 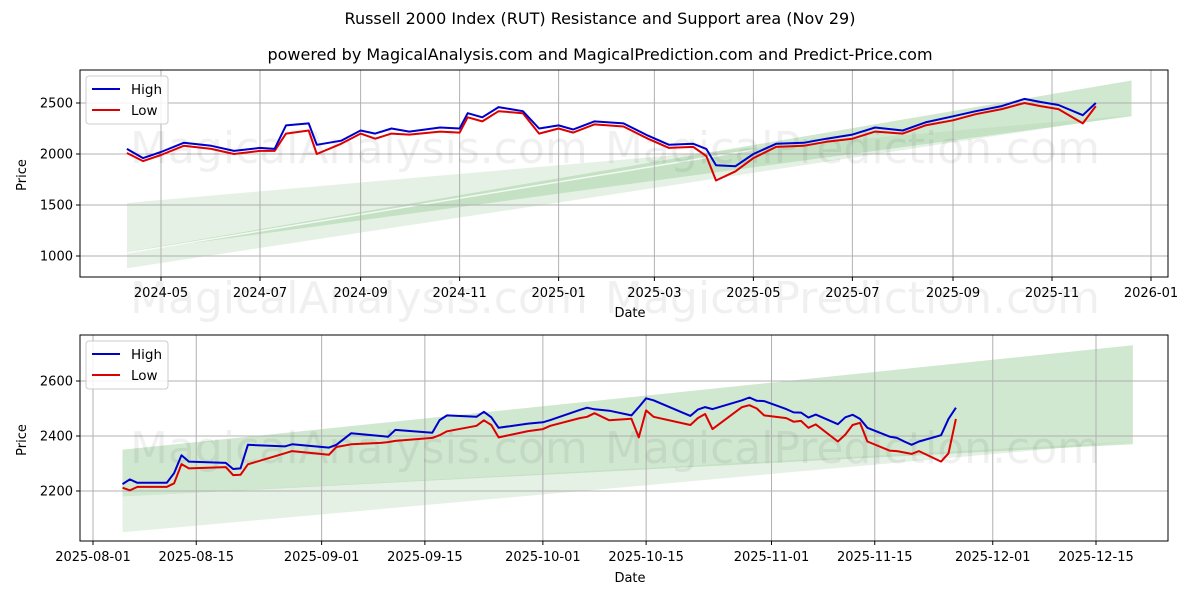 I want to click on x-tick-label: 2025-12-01, so click(x=993, y=557).